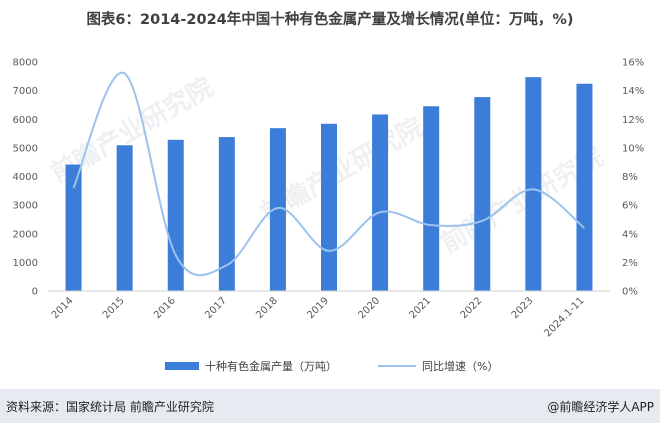 This screenshot has width=660, height=423. What do you see at coordinates (271, 366) in the screenshot?
I see `legend-bar-label: 十种有色金属产量（万吨）` at bounding box center [271, 366].